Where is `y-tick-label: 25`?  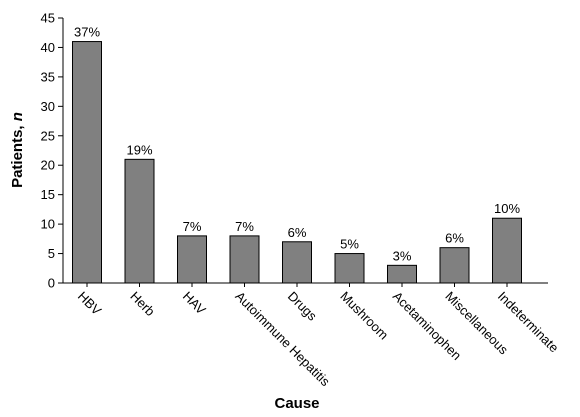
y-tick-label: 25 is located at coordinates (48, 135).